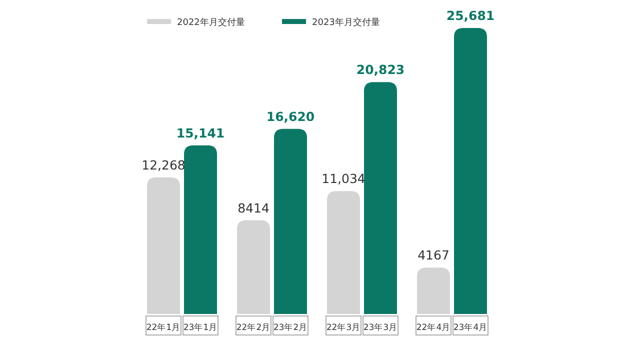  Describe the element at coordinates (200, 327) in the screenshot. I see `x-tick-label: 23年1月` at that location.